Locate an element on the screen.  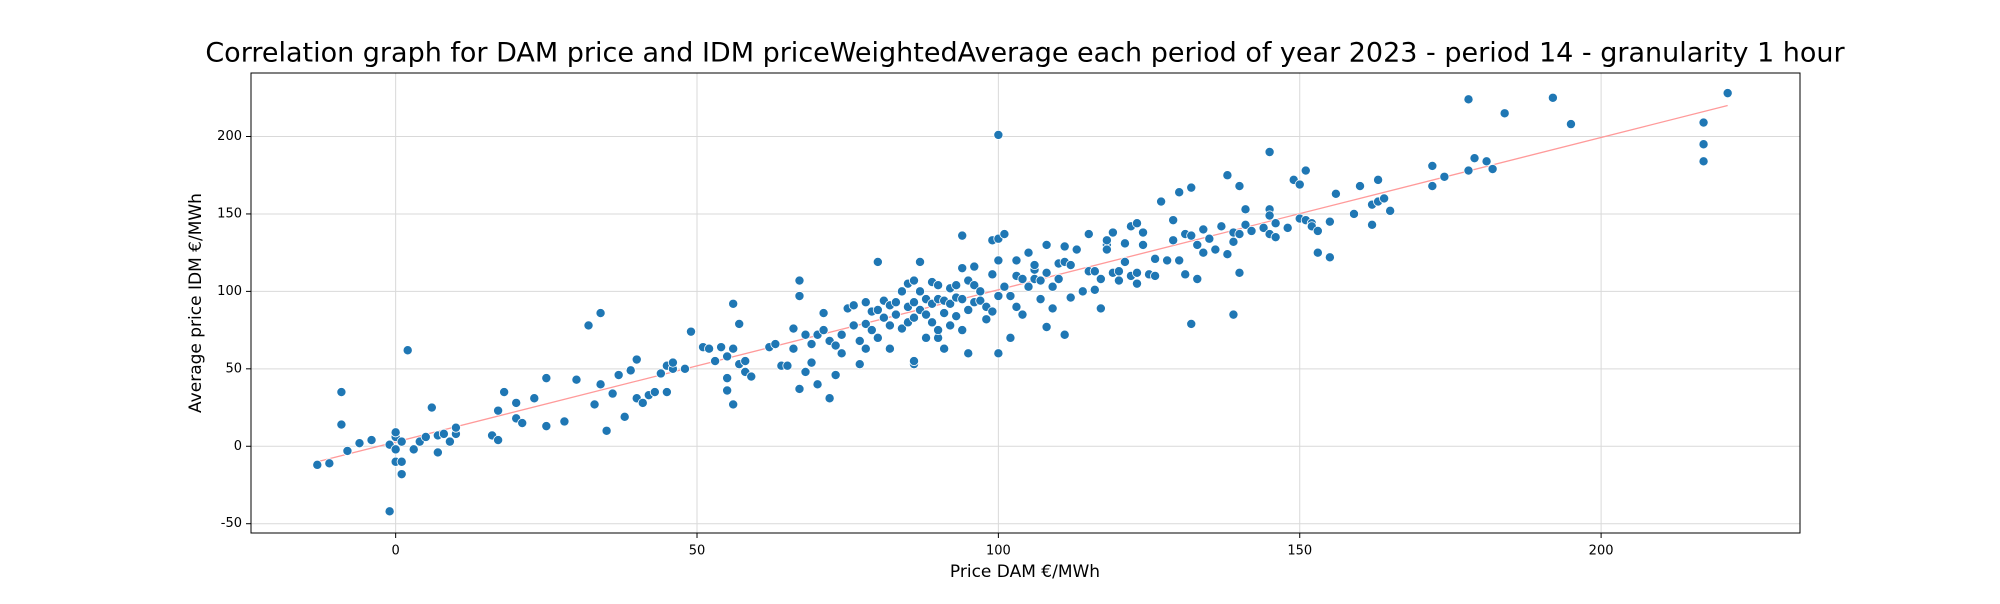
y-tick-label: 50 is located at coordinates (233, 368).